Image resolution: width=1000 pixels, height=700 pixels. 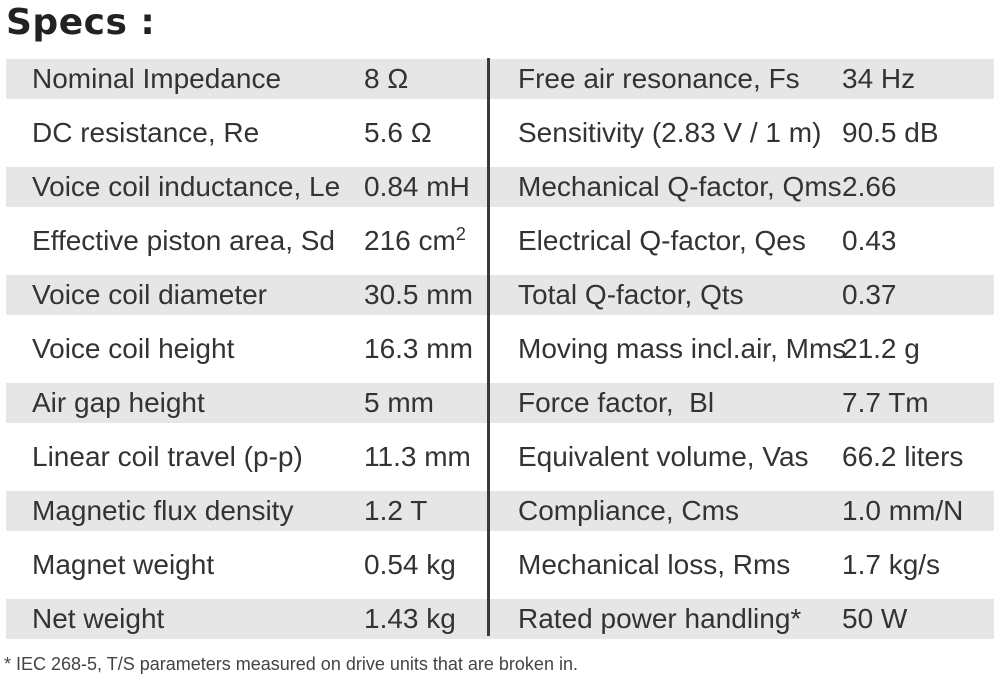 What do you see at coordinates (410, 564) in the screenshot?
I see `spec-value: 0.54 kg` at bounding box center [410, 564].